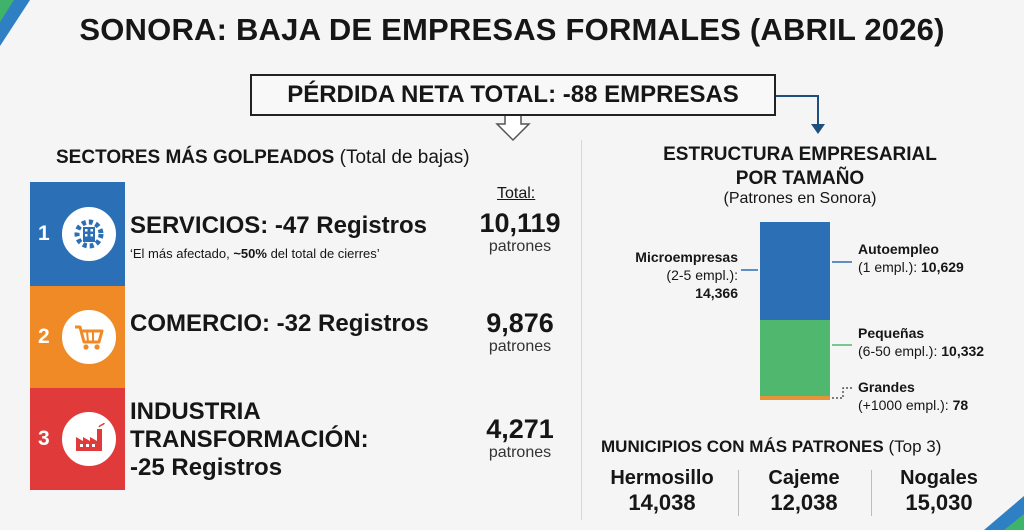 Image resolution: width=1024 pixels, height=530 pixels. Describe the element at coordinates (702, 275) in the screenshot. I see `label-detail: (2-5 empl.):` at that location.